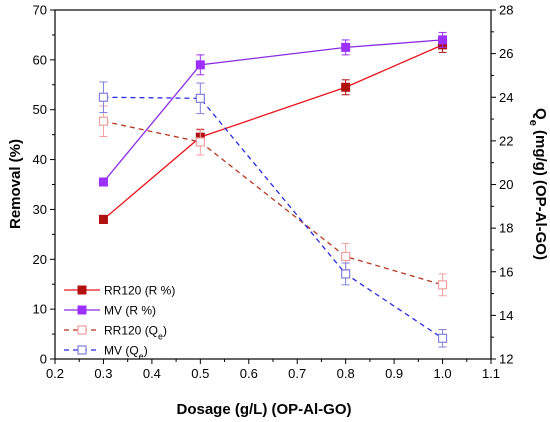 This screenshot has width=550, height=422. Describe the element at coordinates (40, 309) in the screenshot. I see `y-left-tick-label: 10` at that location.